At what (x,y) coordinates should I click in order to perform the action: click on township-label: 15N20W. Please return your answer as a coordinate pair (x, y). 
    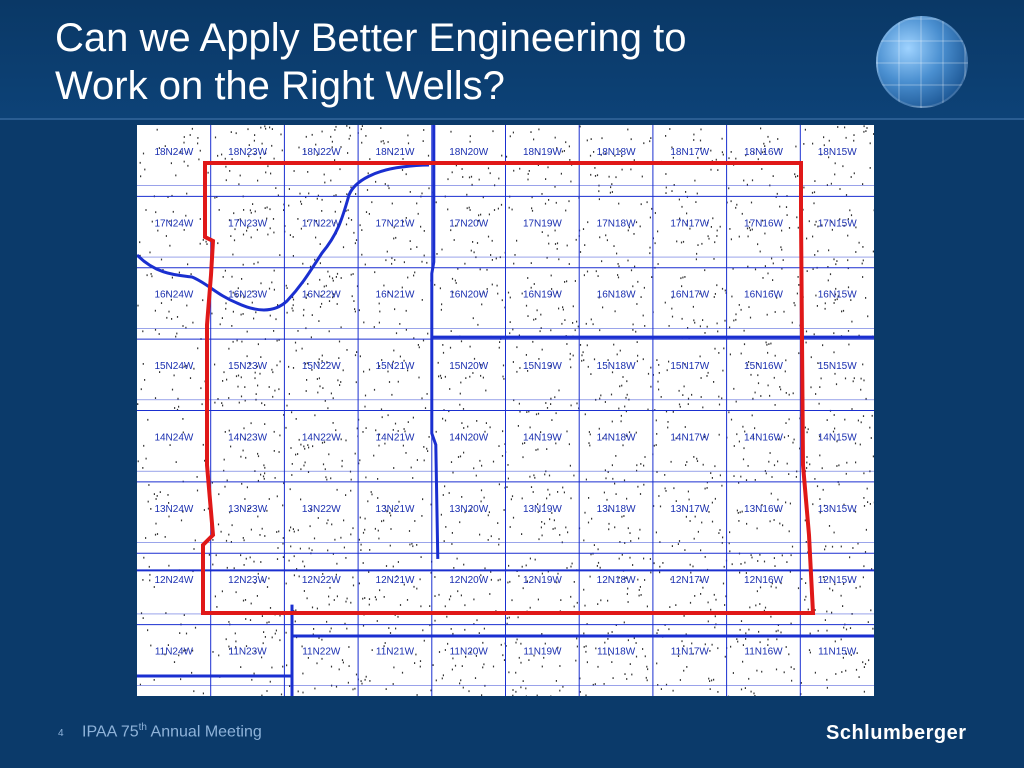
    Looking at the image, I should click on (468, 366).